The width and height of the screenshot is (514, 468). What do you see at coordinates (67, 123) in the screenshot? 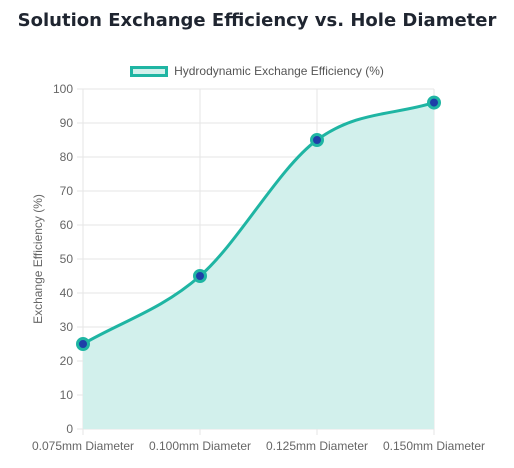
I see `y-tick-label: 90` at bounding box center [67, 123].